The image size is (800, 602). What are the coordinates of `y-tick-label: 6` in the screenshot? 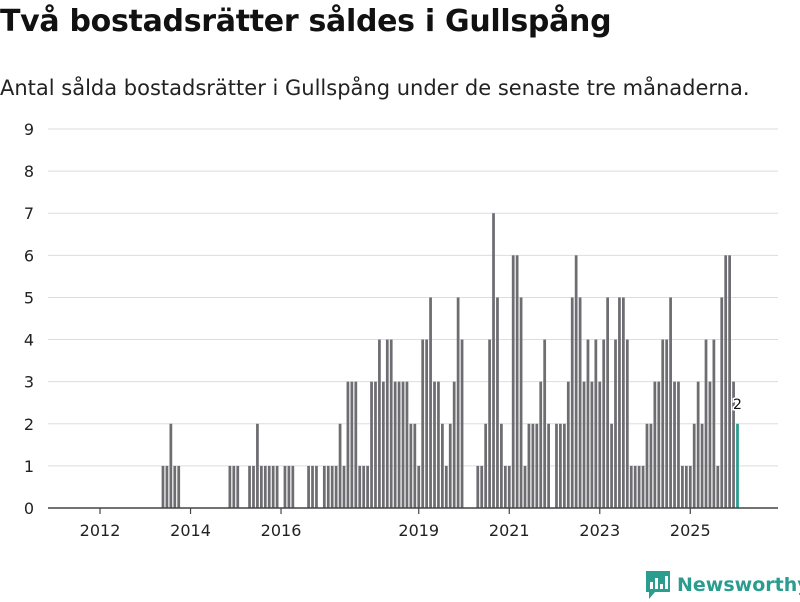 It's located at (29, 255).